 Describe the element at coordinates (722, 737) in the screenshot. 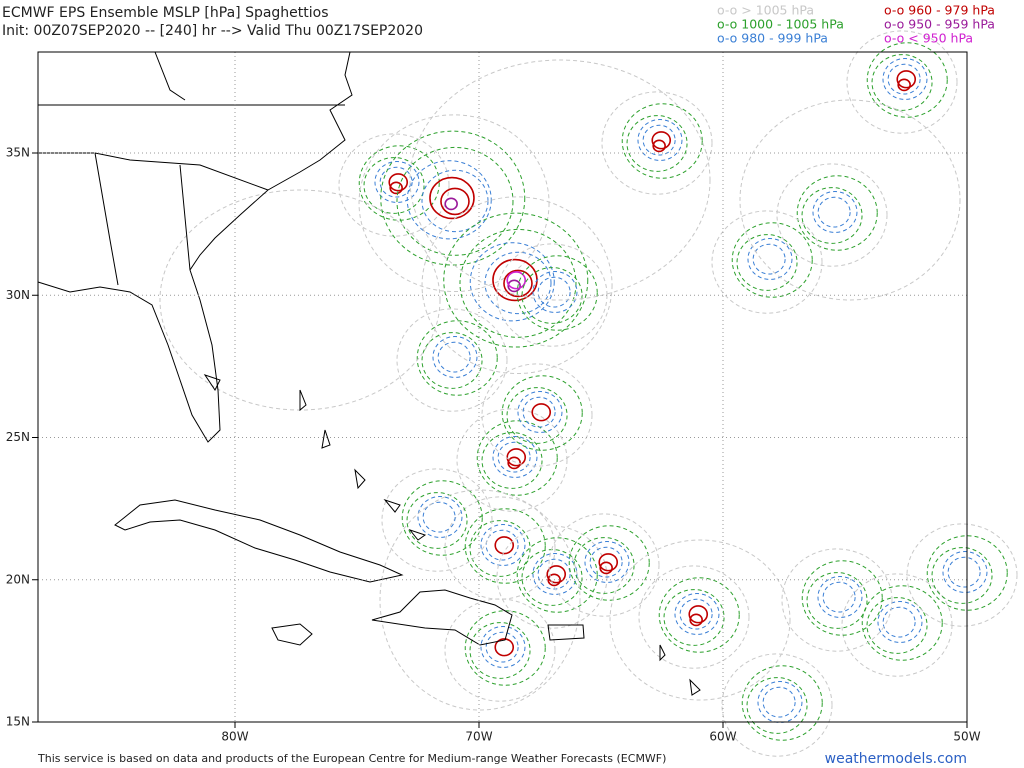

I see `lon-label: 60W` at that location.